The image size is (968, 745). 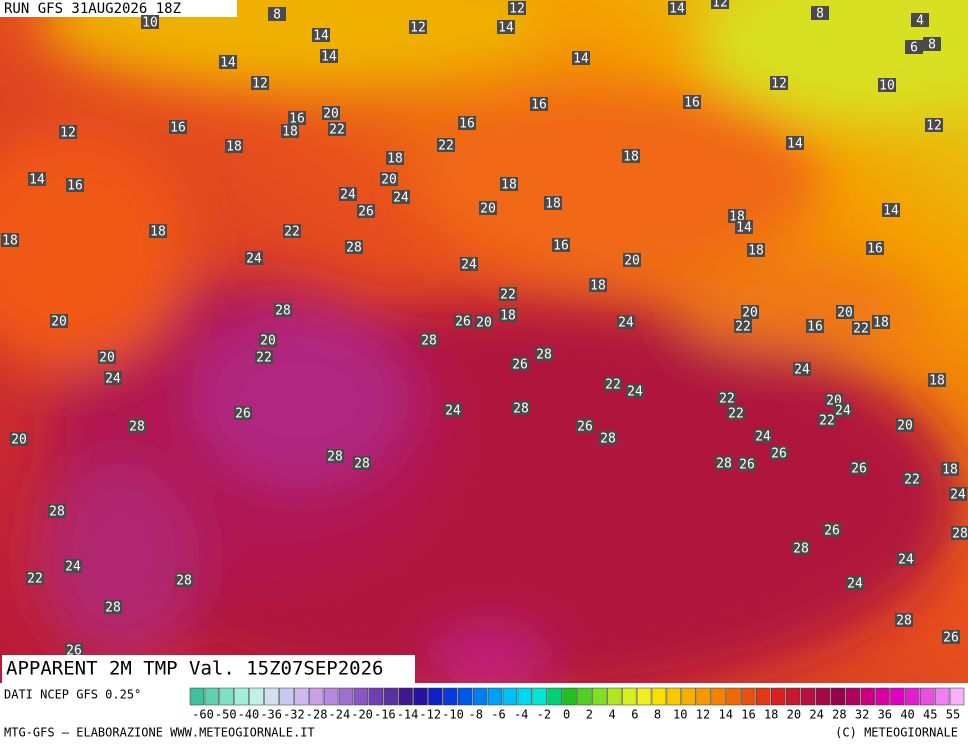 I want to click on label-value: 14, so click(x=795, y=144).